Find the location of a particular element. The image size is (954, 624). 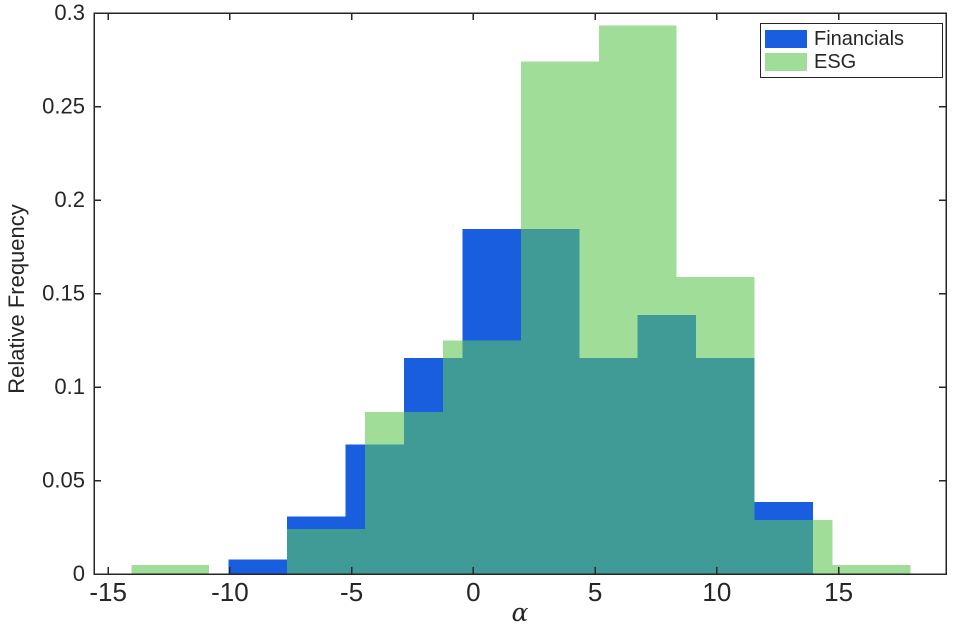

legend: Financials ESG is located at coordinates (851, 50).